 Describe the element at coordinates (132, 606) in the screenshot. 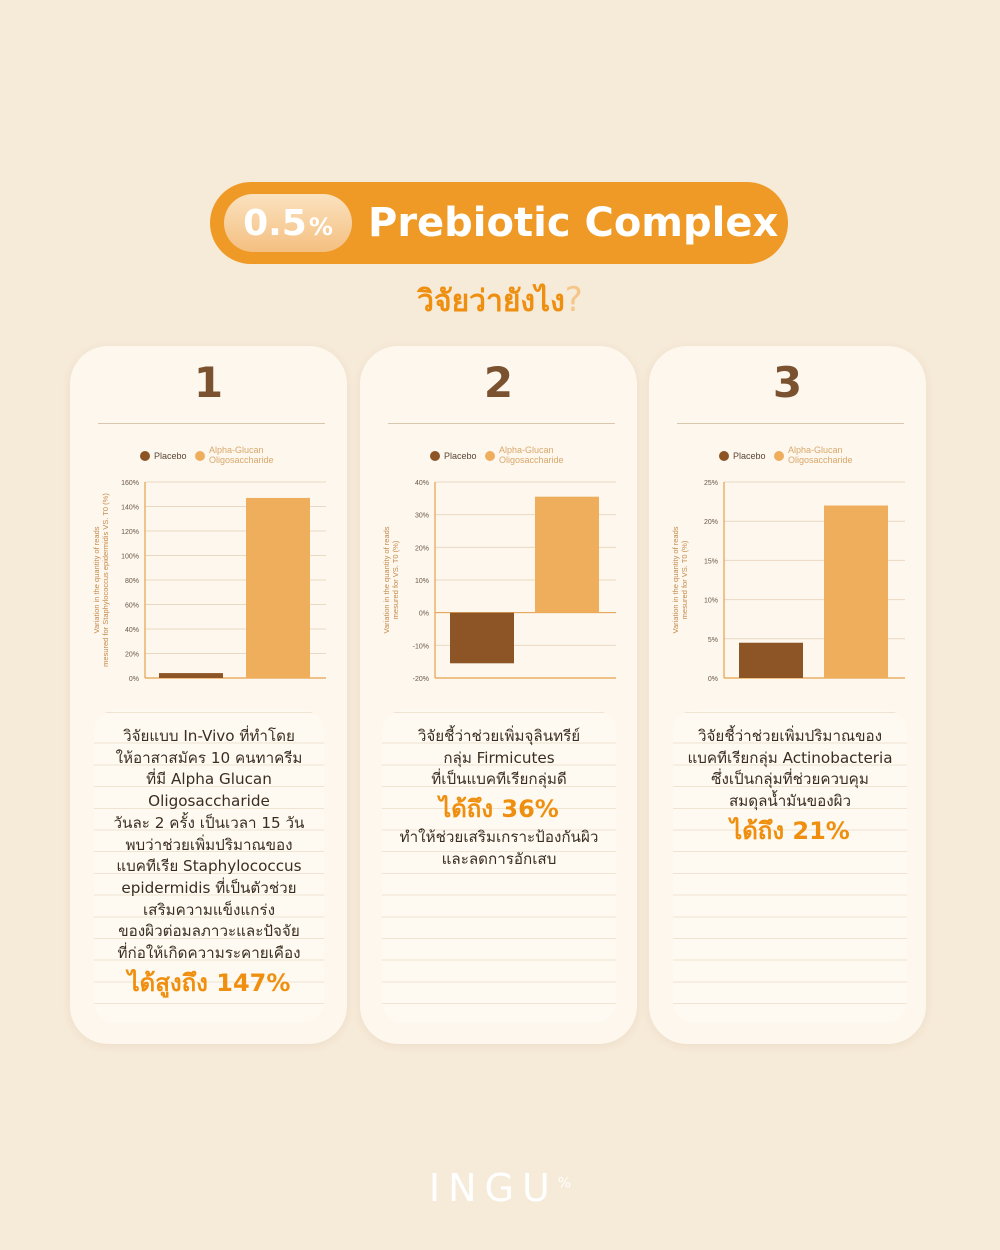

I see `y-tick-label: 60%` at that location.